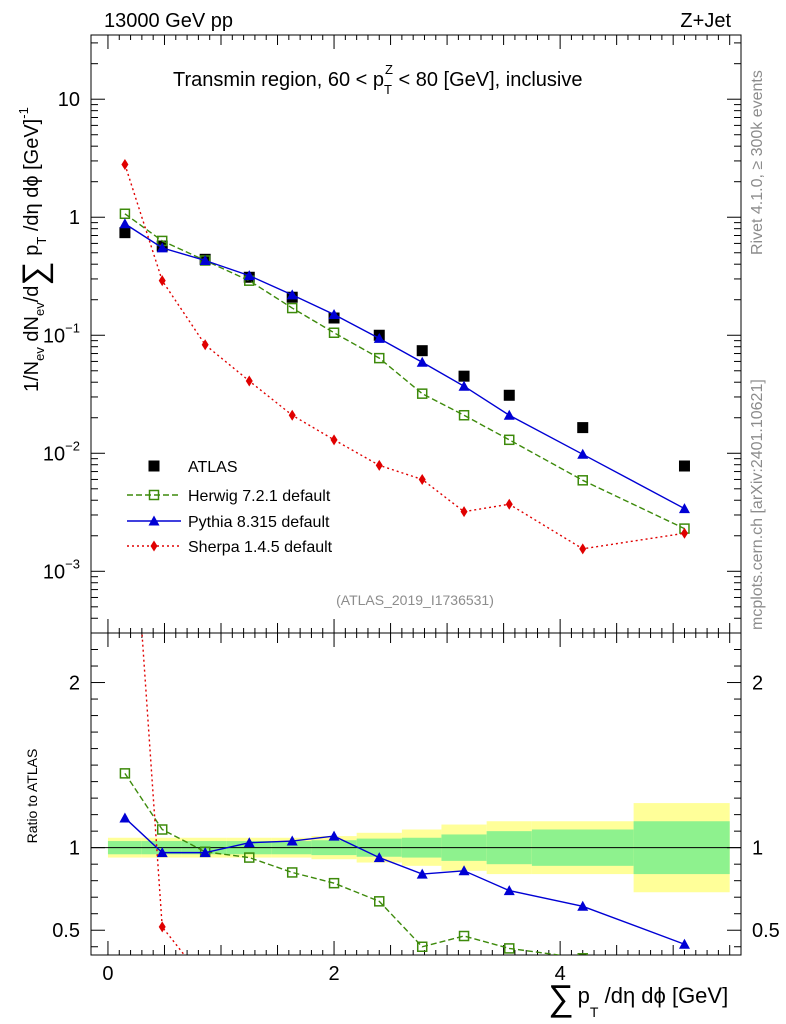  I want to click on y-tick-label-exp: −3, so click(72, 563).